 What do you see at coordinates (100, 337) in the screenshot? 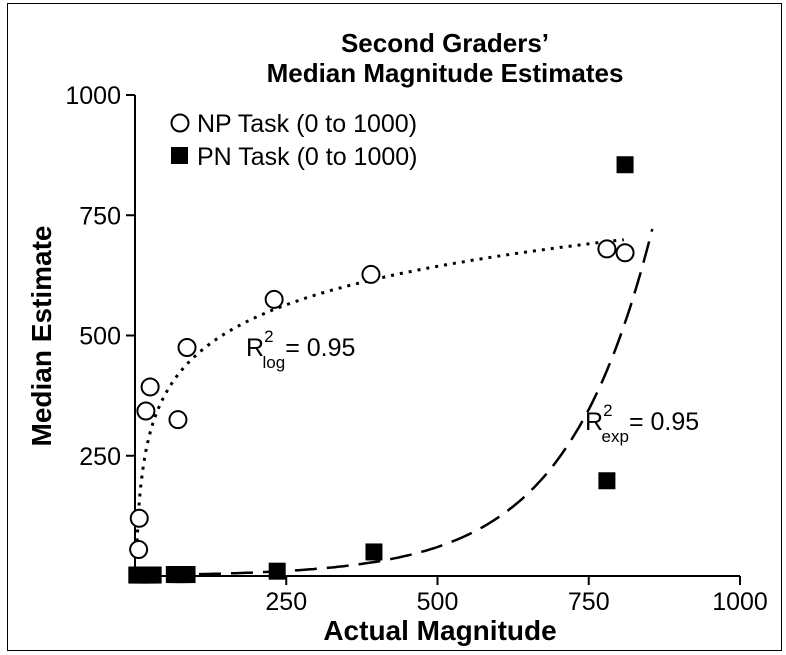
I see `y-tick-label: 500` at bounding box center [100, 337].